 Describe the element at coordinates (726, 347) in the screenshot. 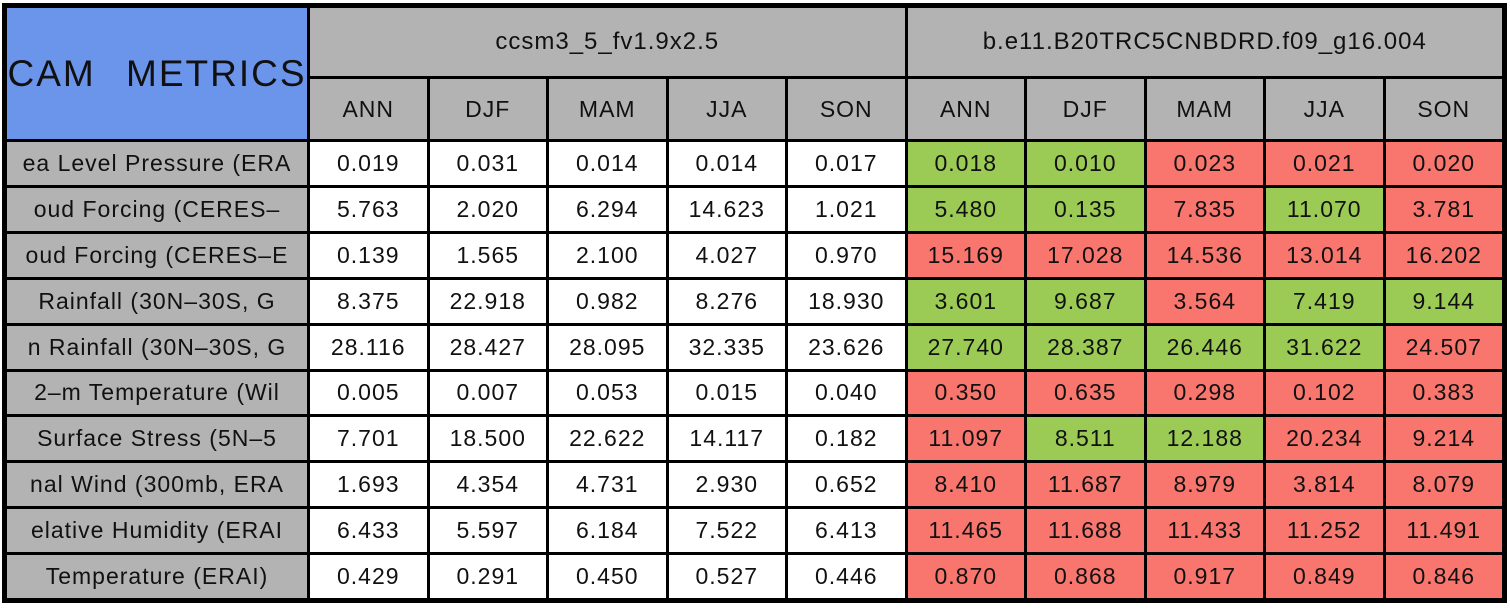

I see `value-cell: 32.335` at that location.